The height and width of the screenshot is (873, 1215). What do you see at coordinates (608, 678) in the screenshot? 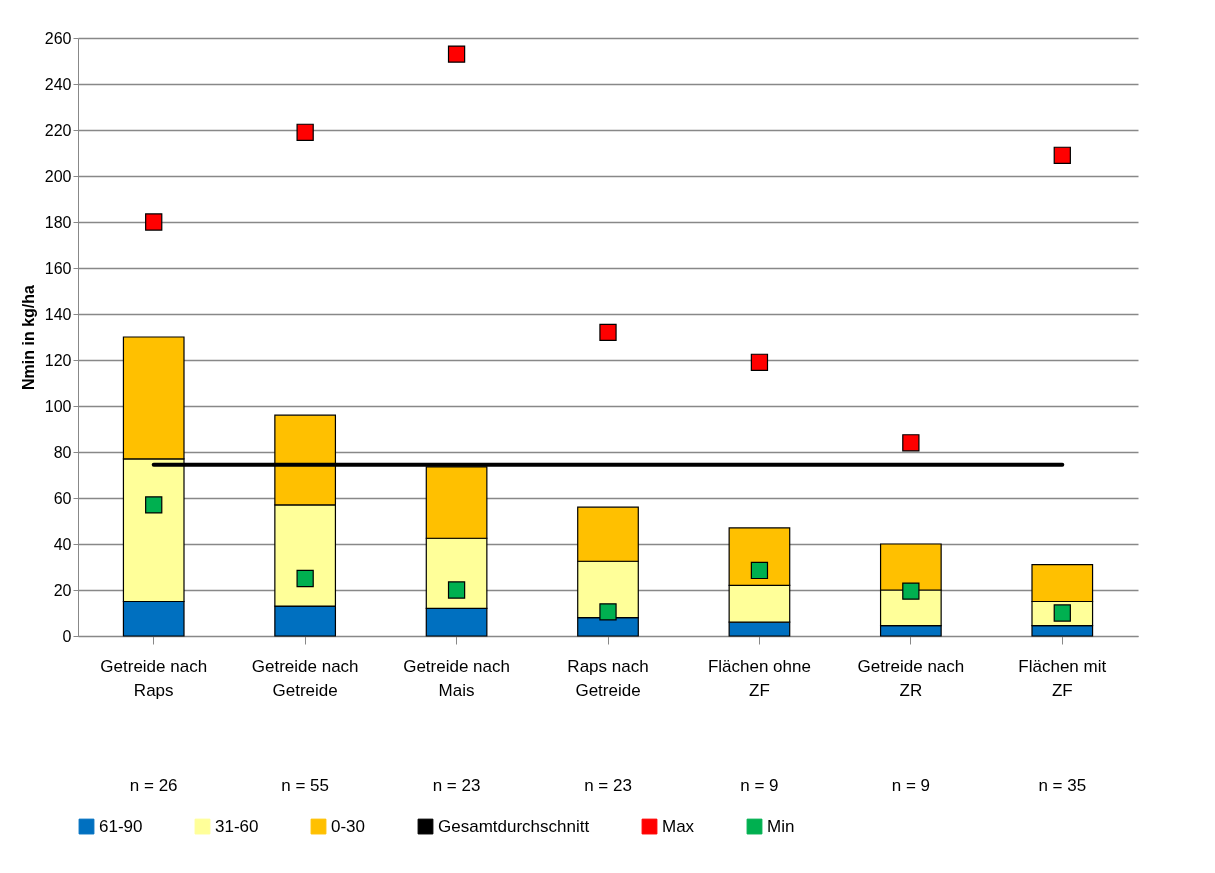
I see `x-tick-label: Raps nach Getreide` at bounding box center [608, 678].